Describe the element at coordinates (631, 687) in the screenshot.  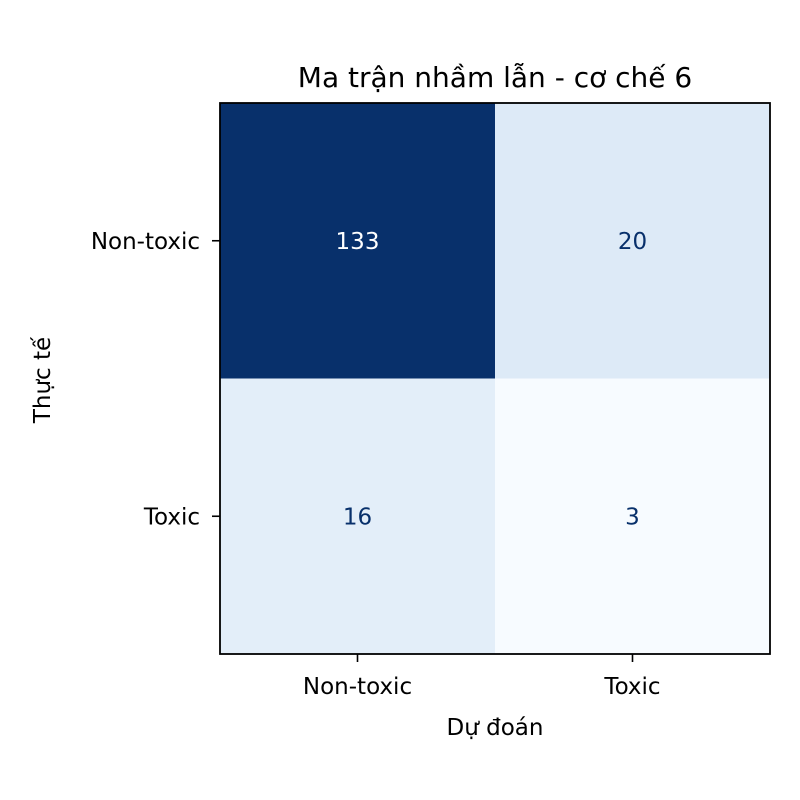
I see `x-tick-label: Toxic` at that location.